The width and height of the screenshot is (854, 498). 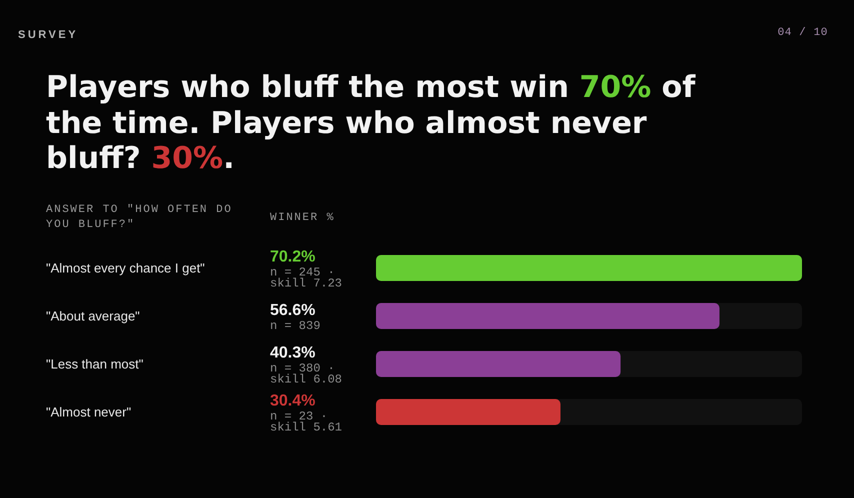 What do you see at coordinates (306, 422) in the screenshot?
I see `text: n = 23 · skill 5.61` at bounding box center [306, 422].